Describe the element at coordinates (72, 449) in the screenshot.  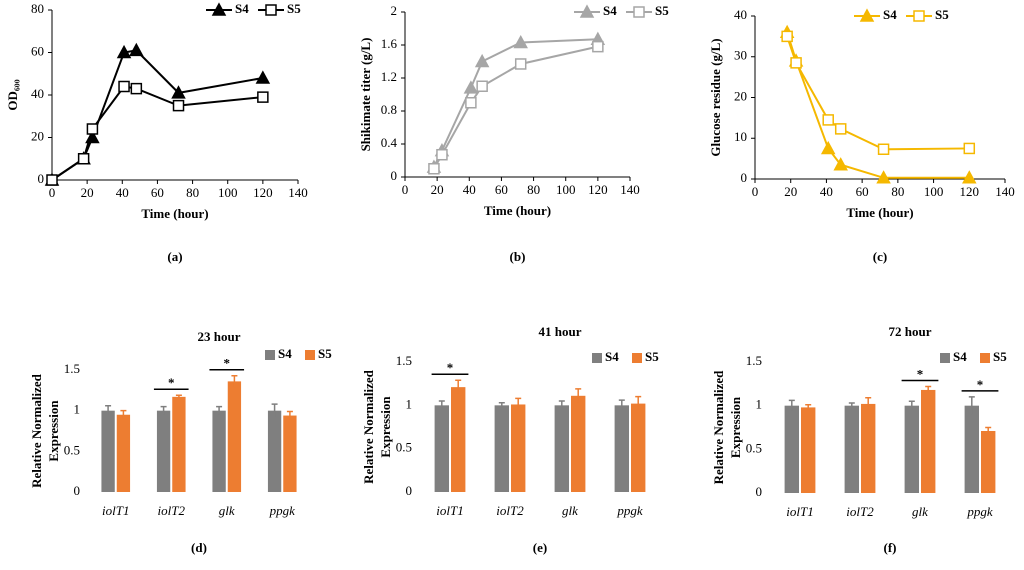
I see `y-tick-label: 0.5` at that location.